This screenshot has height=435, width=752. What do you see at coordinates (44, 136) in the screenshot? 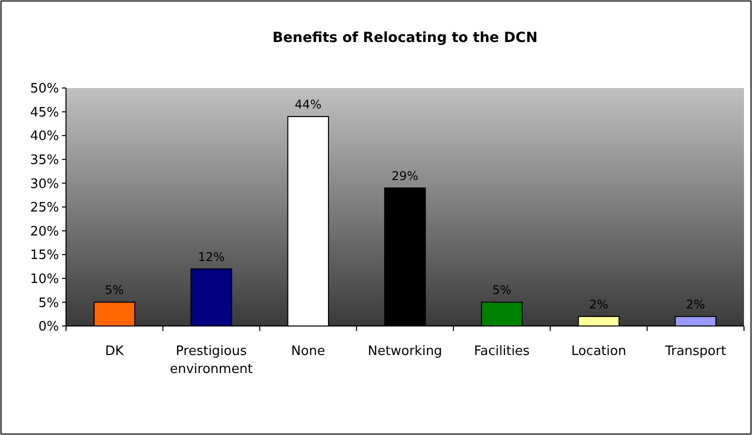
I see `y-tick-label: 40%` at bounding box center [44, 136].